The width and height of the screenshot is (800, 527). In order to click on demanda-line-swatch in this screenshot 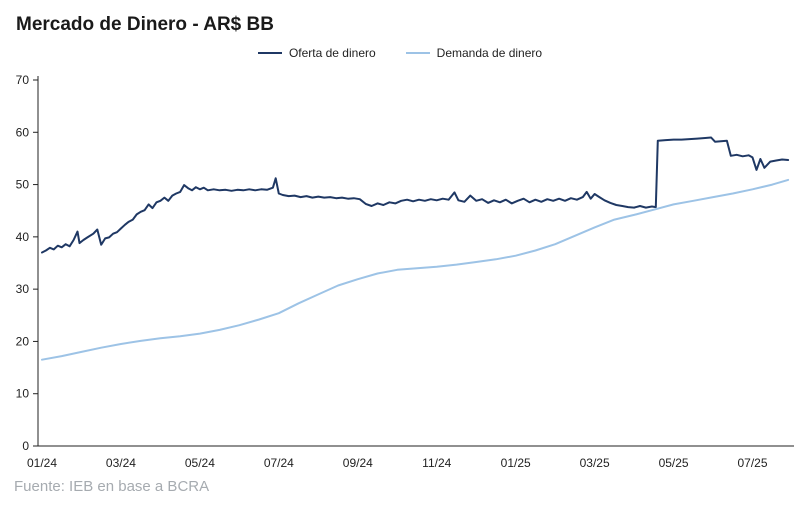, I will do `click(417, 53)`.